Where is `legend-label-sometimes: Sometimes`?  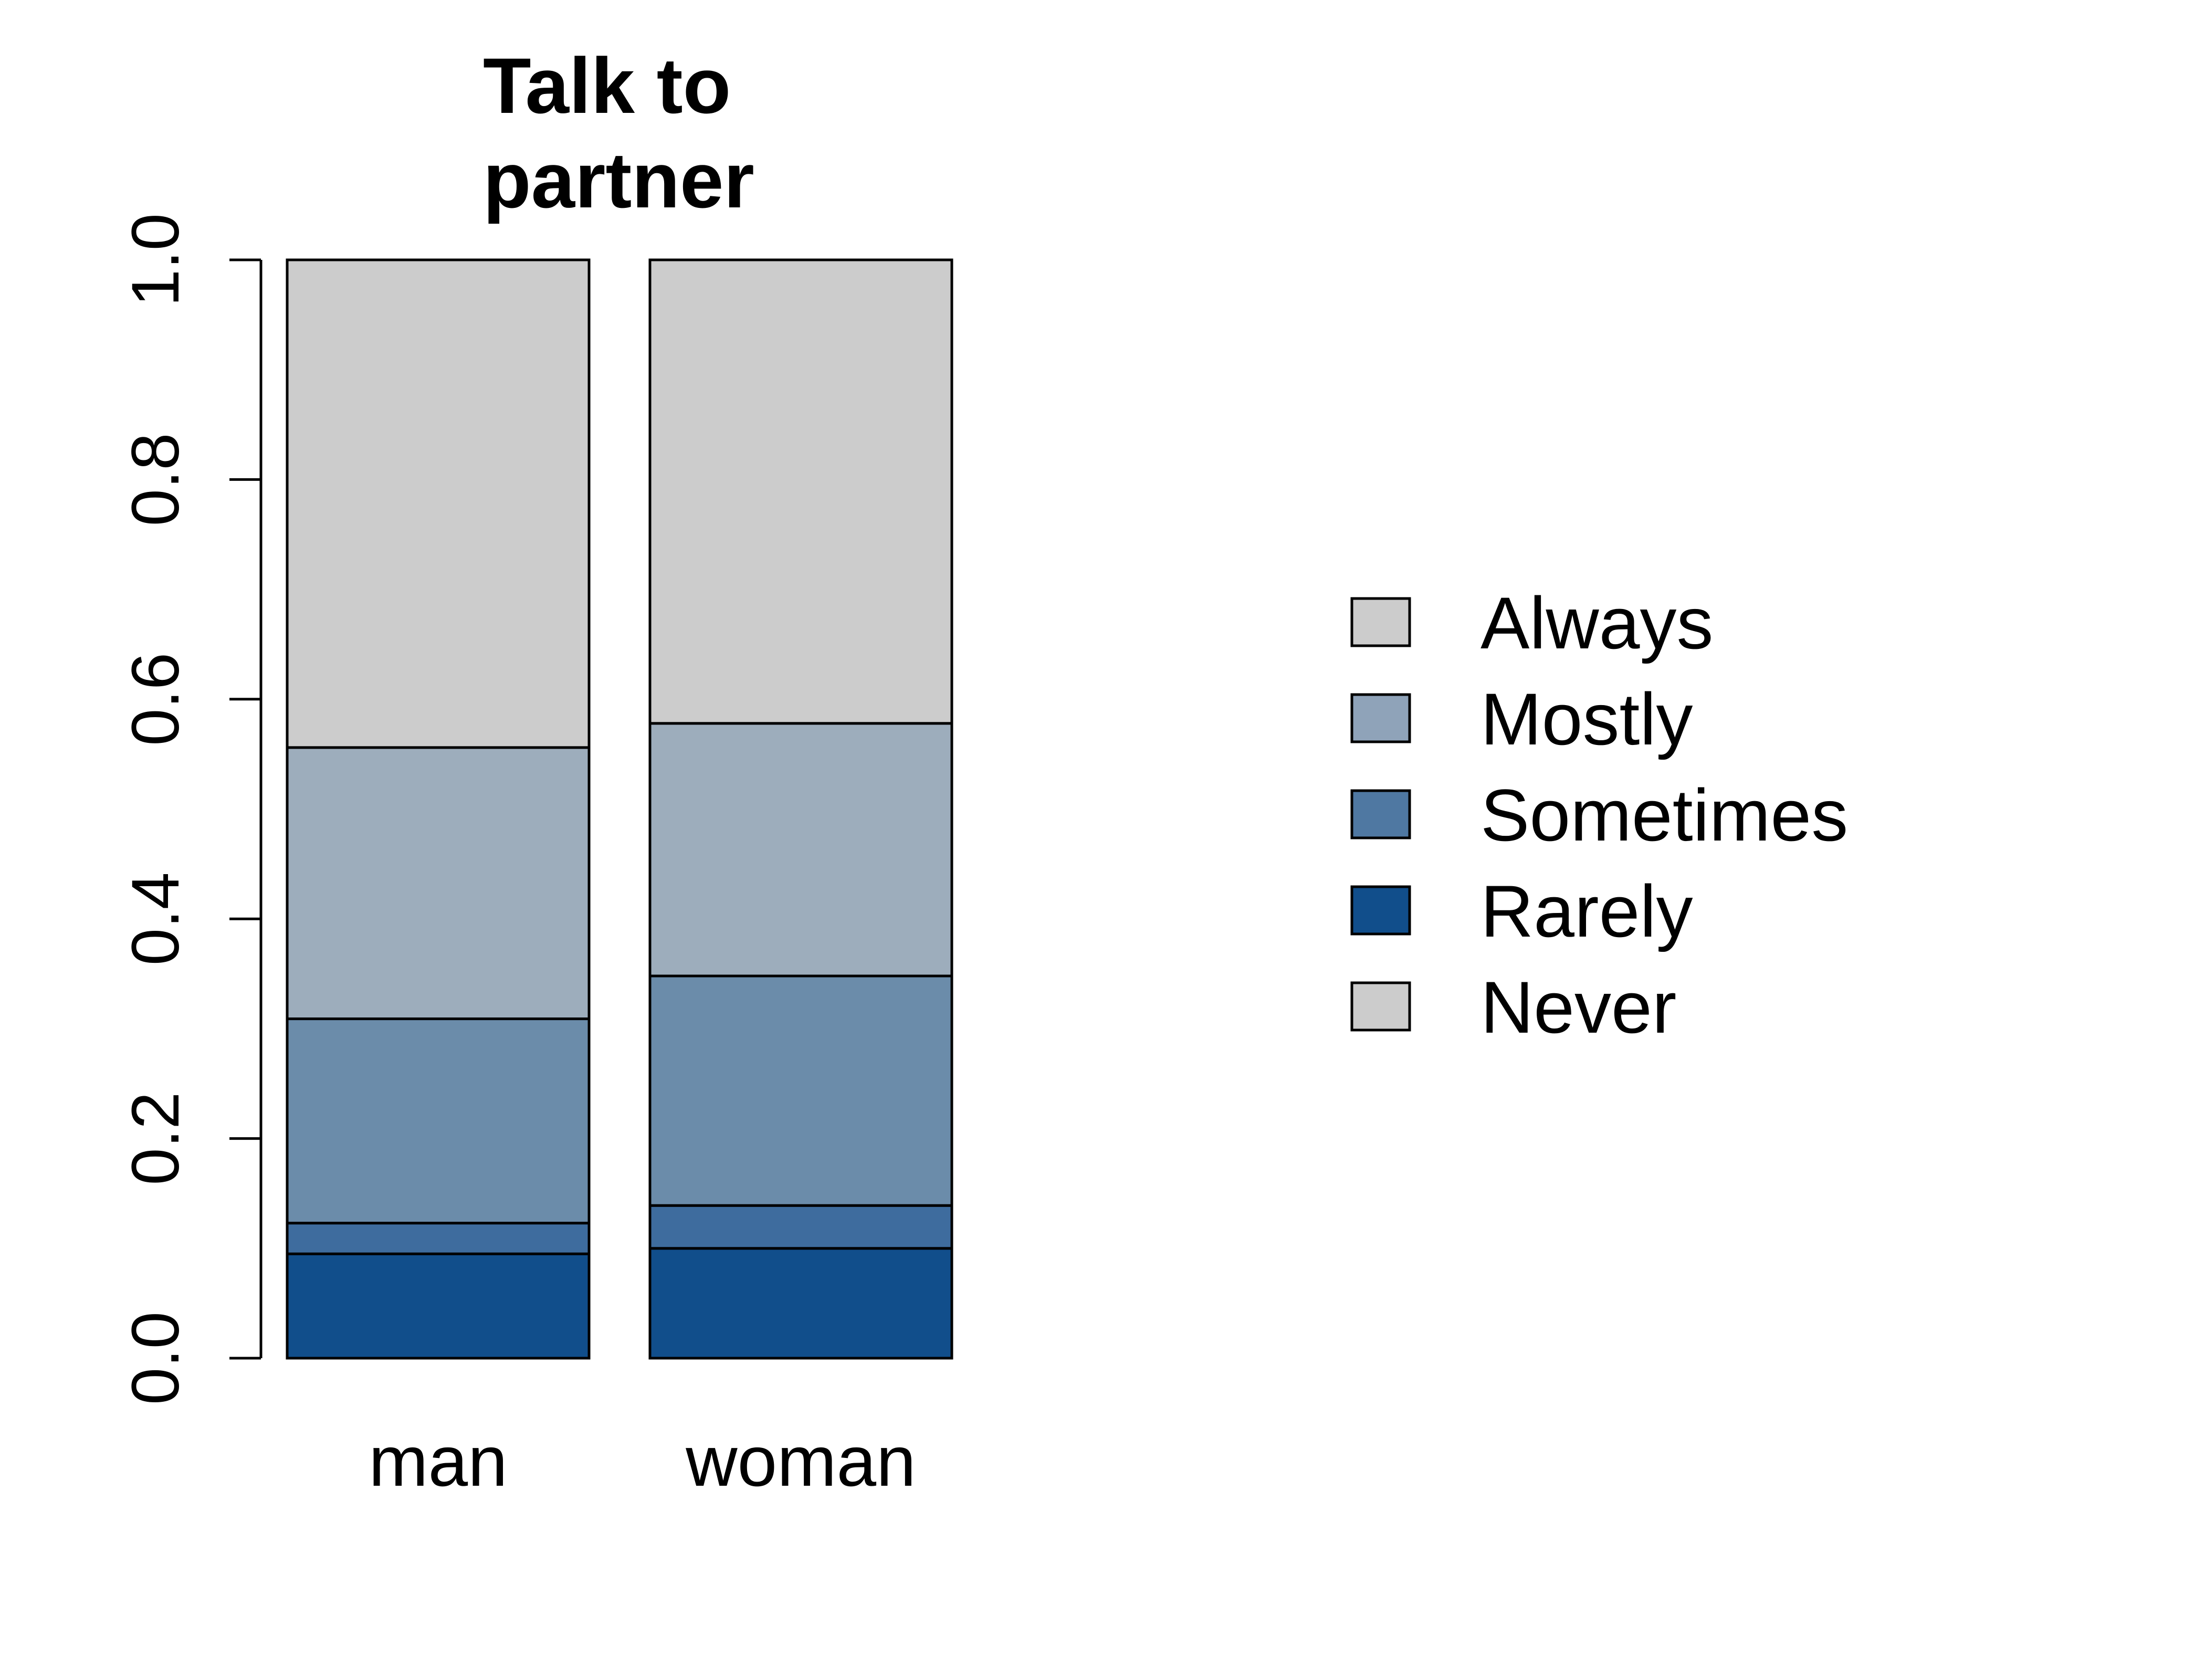 legend-label-sometimes: Sometimes is located at coordinates (1664, 815).